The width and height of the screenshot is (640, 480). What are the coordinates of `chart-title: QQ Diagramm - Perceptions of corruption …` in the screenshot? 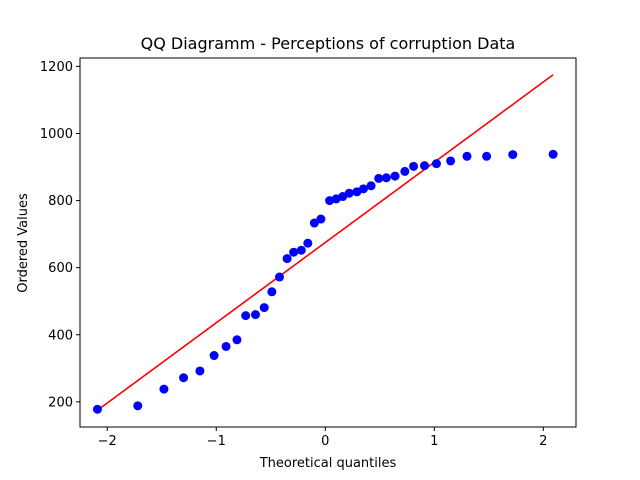 It's located at (328, 43).